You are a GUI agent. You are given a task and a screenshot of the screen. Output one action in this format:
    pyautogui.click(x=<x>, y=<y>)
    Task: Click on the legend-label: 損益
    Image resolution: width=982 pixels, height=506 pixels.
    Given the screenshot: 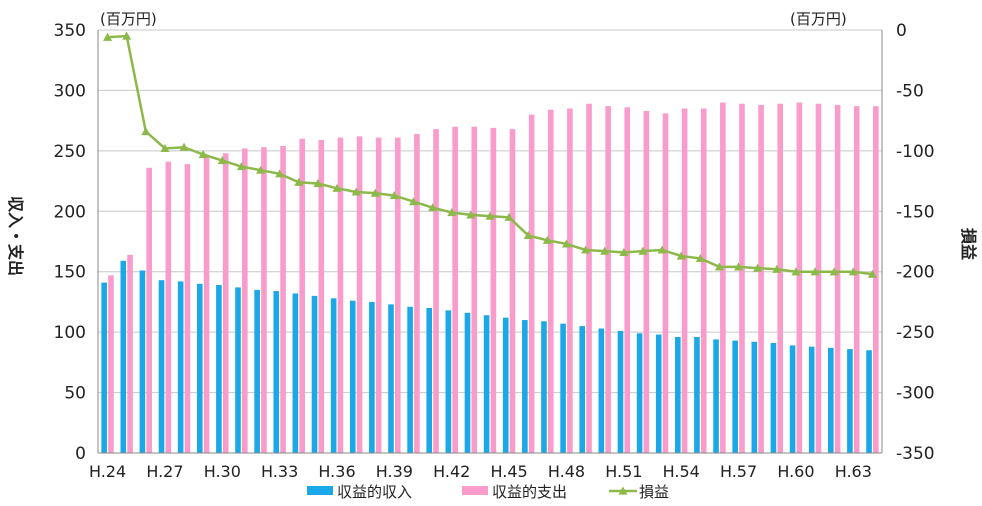 What is the action you would take?
    pyautogui.click(x=654, y=492)
    